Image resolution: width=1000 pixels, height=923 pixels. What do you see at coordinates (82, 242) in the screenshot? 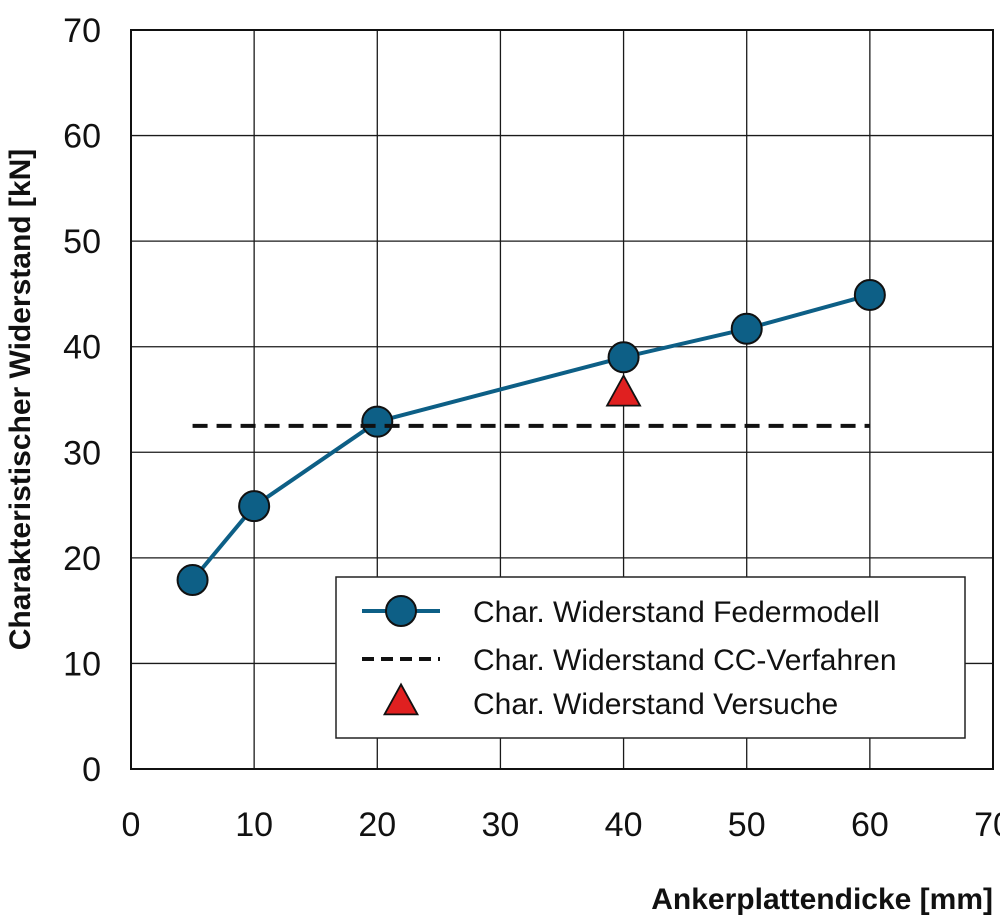
I see `y-tick-label: 50` at bounding box center [82, 242].